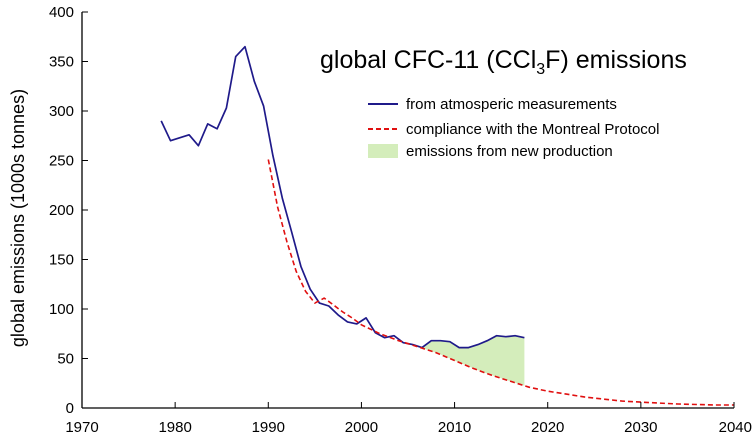  What do you see at coordinates (174, 427) in the screenshot?
I see `x-tick-label: 1980` at bounding box center [174, 427].